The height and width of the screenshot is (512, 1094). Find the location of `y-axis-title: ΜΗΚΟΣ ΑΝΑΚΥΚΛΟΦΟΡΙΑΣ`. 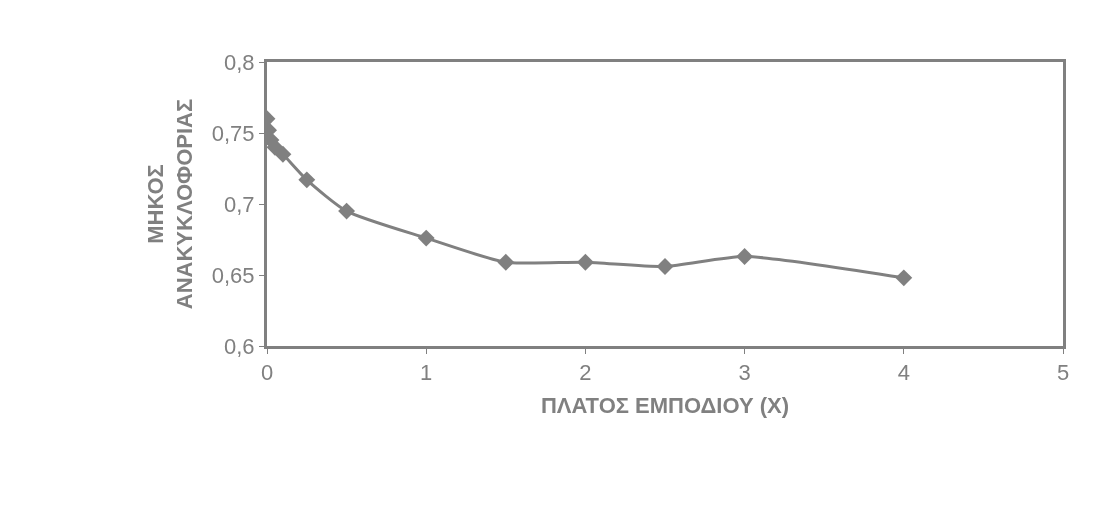

y-axis-title: ΜΗΚΟΣ ΑΝΑΚΥΚΛΟΦΟΡΙΑΣ is located at coordinates (169, 204).